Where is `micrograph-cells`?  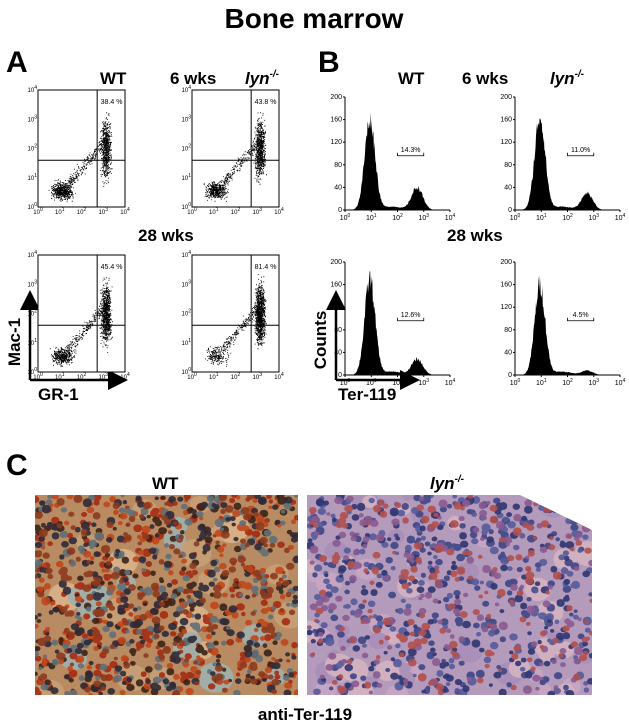
micrograph-cells is located at coordinates (166, 595).